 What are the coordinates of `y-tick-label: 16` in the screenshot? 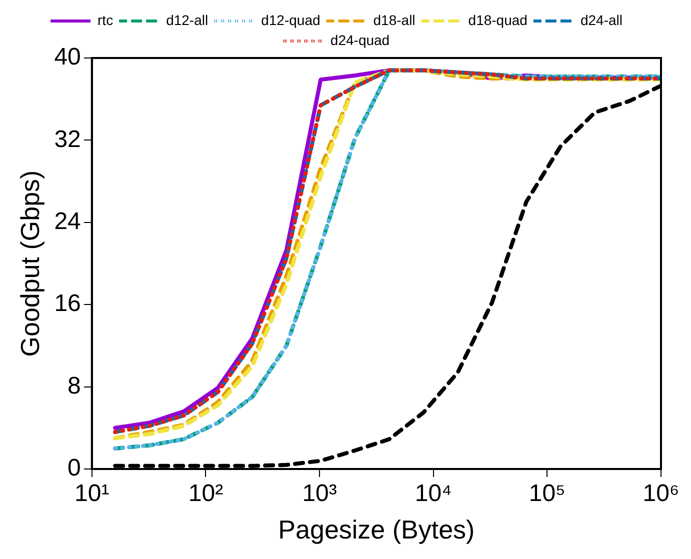 It's located at (67, 304).